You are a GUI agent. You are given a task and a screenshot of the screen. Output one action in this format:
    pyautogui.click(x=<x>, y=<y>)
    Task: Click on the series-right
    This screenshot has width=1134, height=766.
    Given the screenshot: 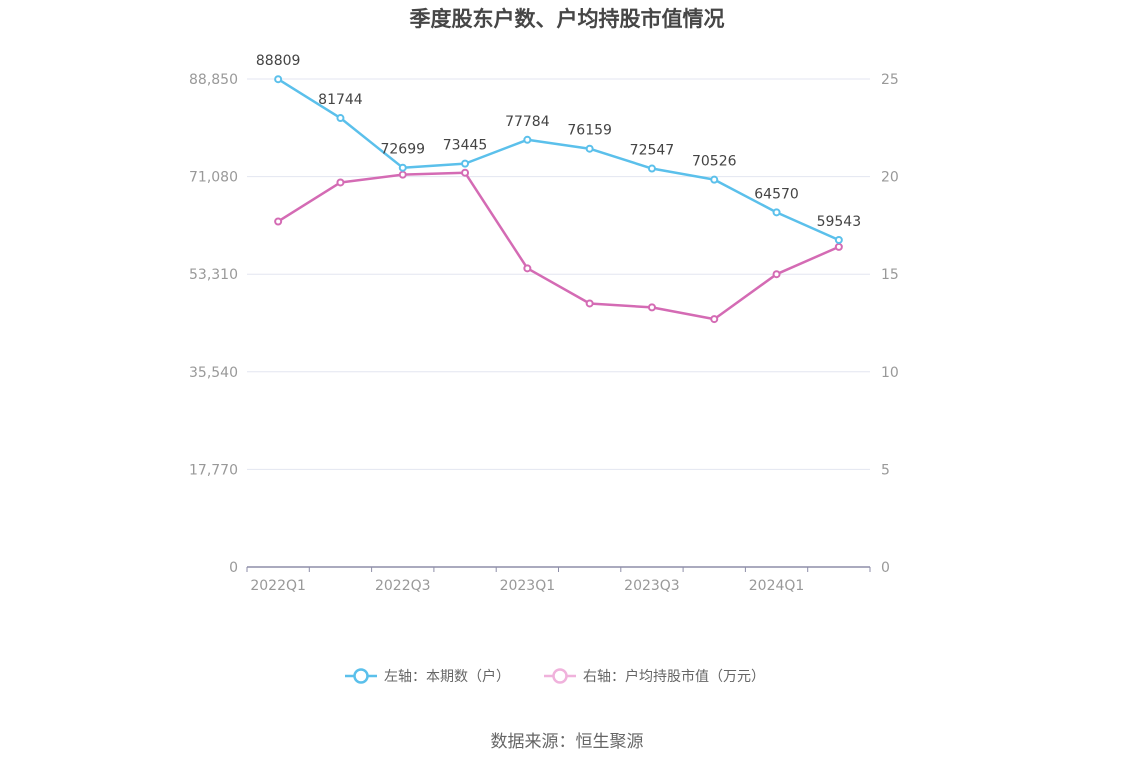 What is the action you would take?
    pyautogui.click(x=558, y=246)
    